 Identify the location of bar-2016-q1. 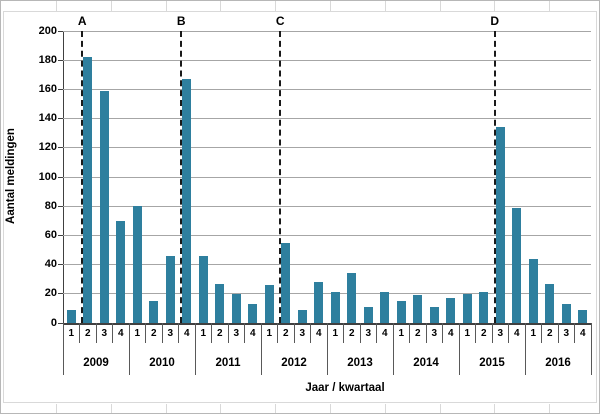
(533, 291).